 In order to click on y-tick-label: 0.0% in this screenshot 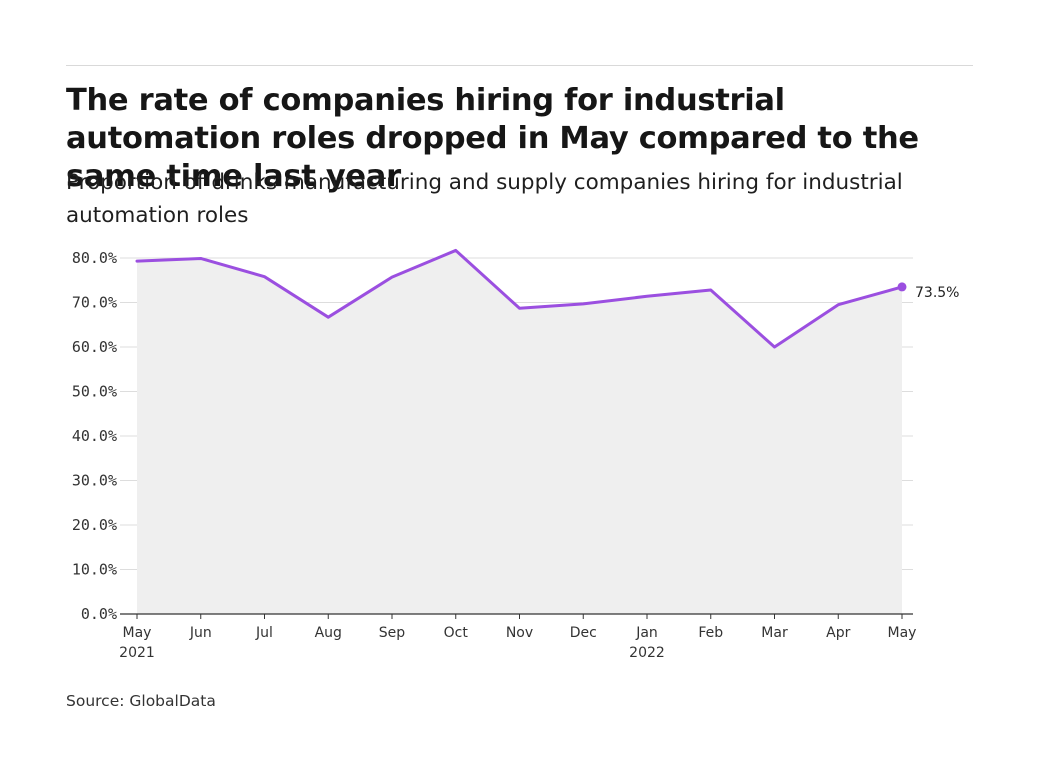, I will do `click(99, 614)`.